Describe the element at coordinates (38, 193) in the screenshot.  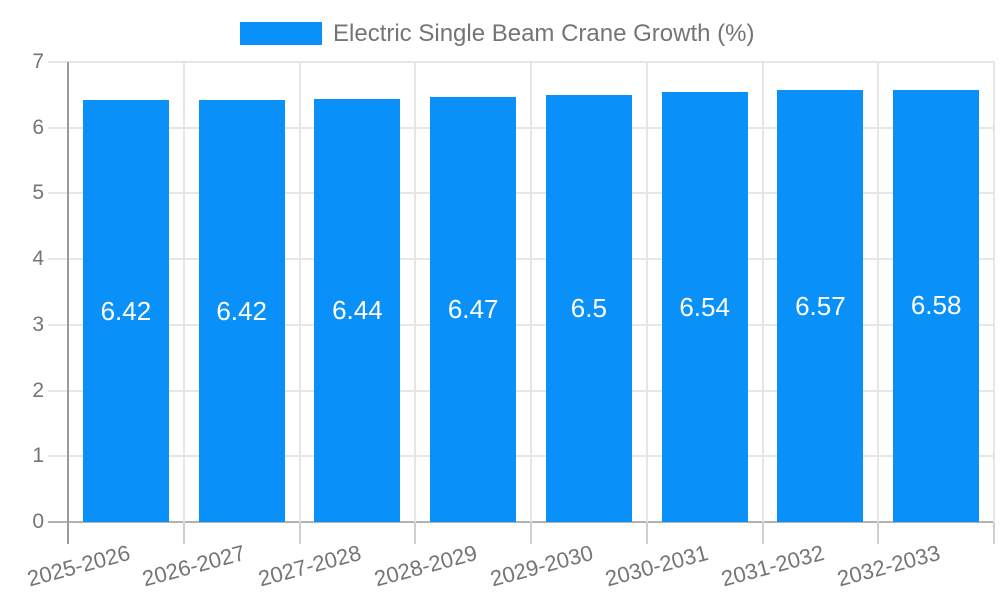
I see `y-axis-label: 5` at that location.